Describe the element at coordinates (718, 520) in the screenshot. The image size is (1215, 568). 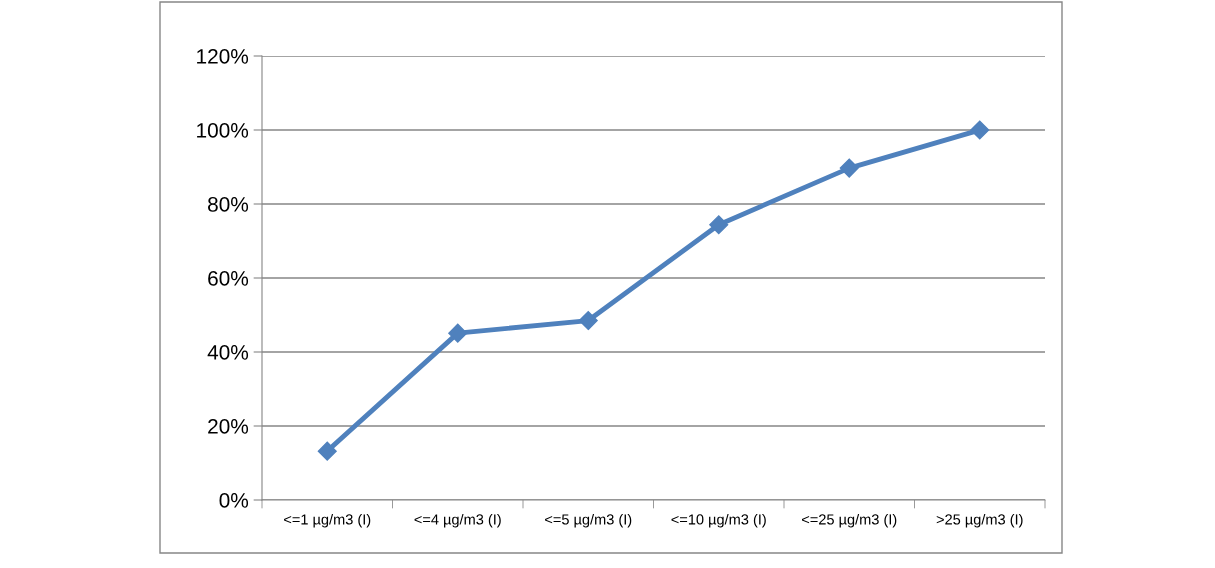
I see `x-tick-label: <=10 µg/m3 (I)` at that location.